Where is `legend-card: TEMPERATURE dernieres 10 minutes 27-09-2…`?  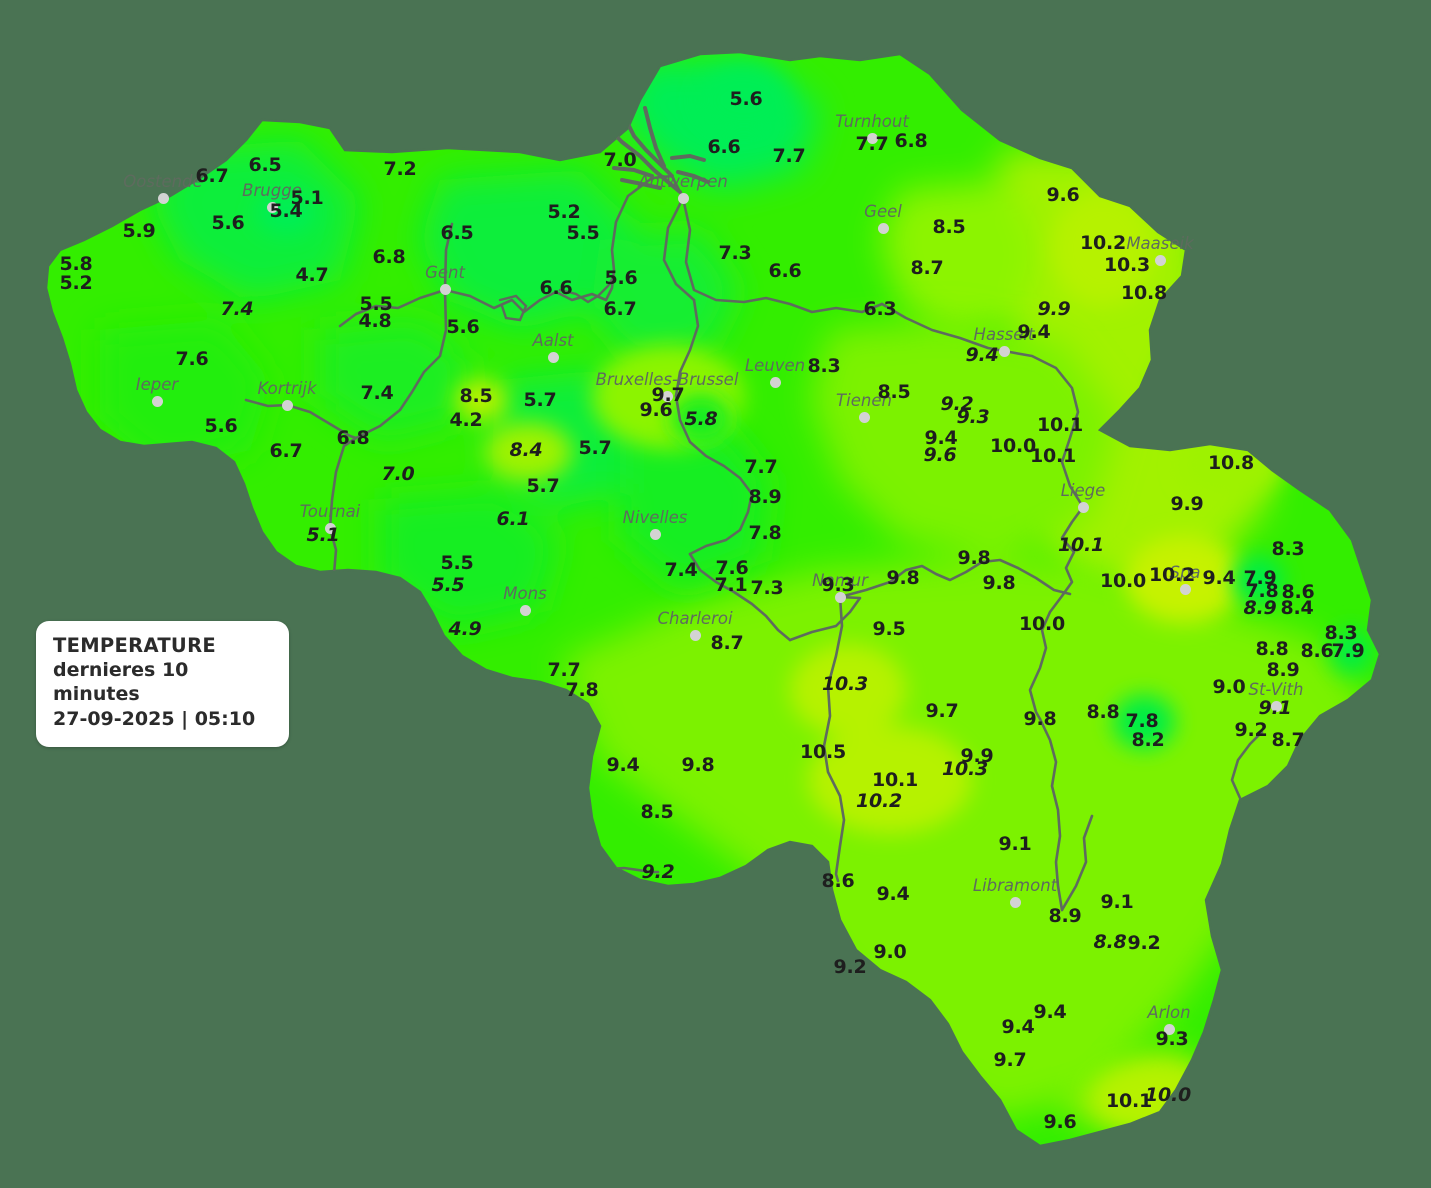
legend-card: TEMPERATURE dernieres 10 minutes 27-09-2… is located at coordinates (162, 684).